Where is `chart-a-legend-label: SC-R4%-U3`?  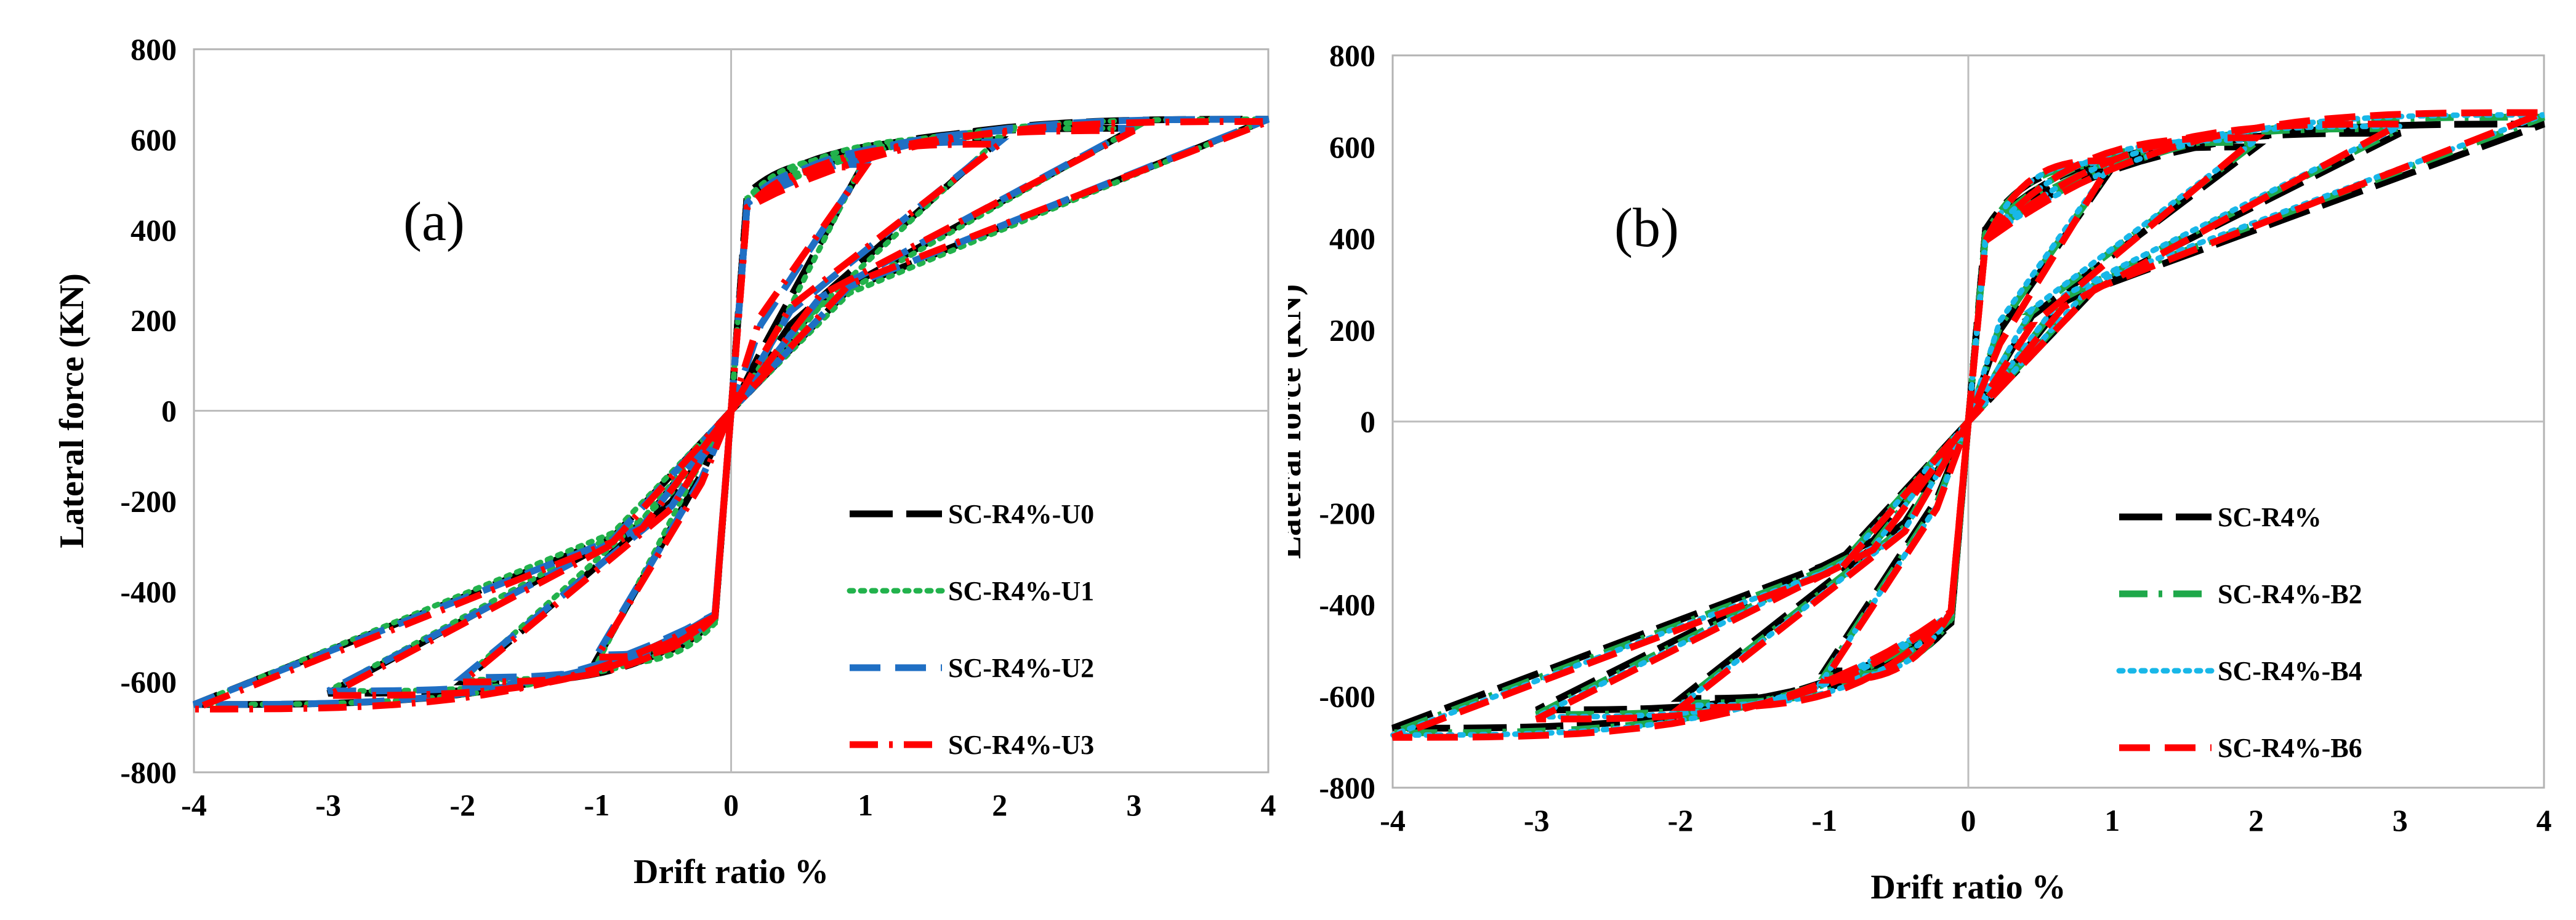
chart-a-legend-label: SC-R4%-U3 is located at coordinates (1021, 745).